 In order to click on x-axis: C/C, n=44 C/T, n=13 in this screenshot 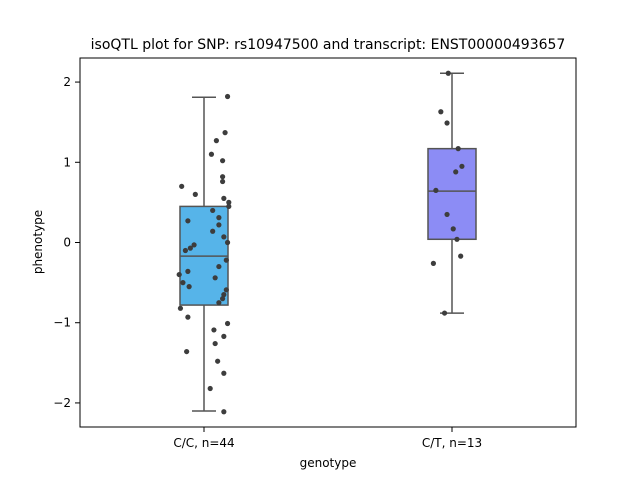, I will do `click(327, 438)`.